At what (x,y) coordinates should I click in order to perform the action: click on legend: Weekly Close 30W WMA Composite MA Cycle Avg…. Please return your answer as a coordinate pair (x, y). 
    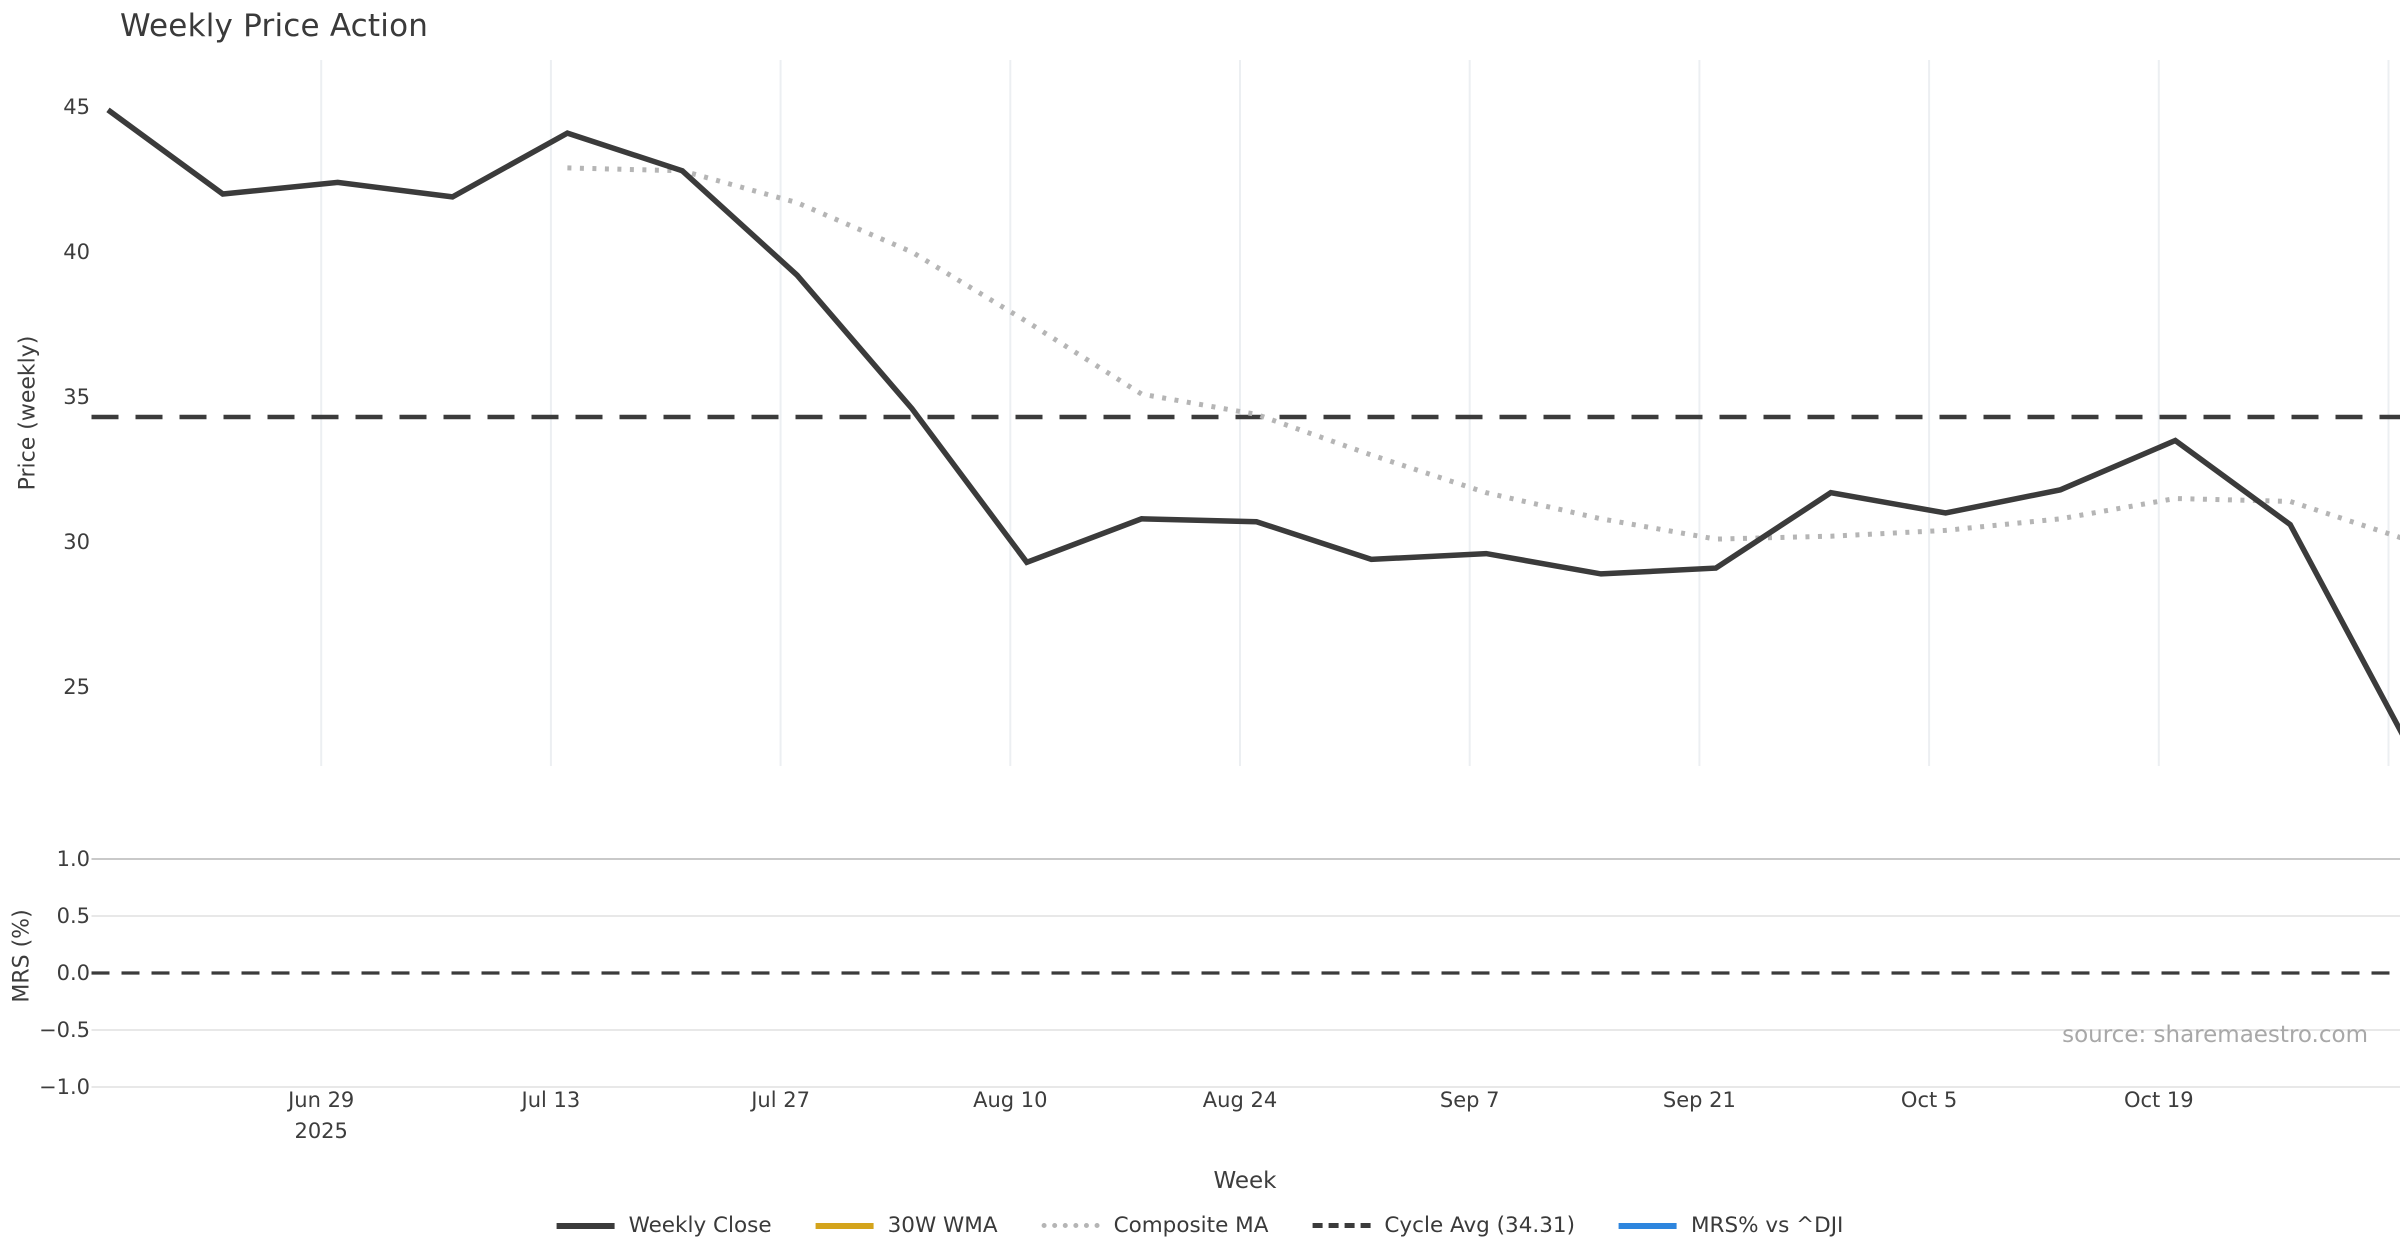
    Looking at the image, I should click on (1200, 1225).